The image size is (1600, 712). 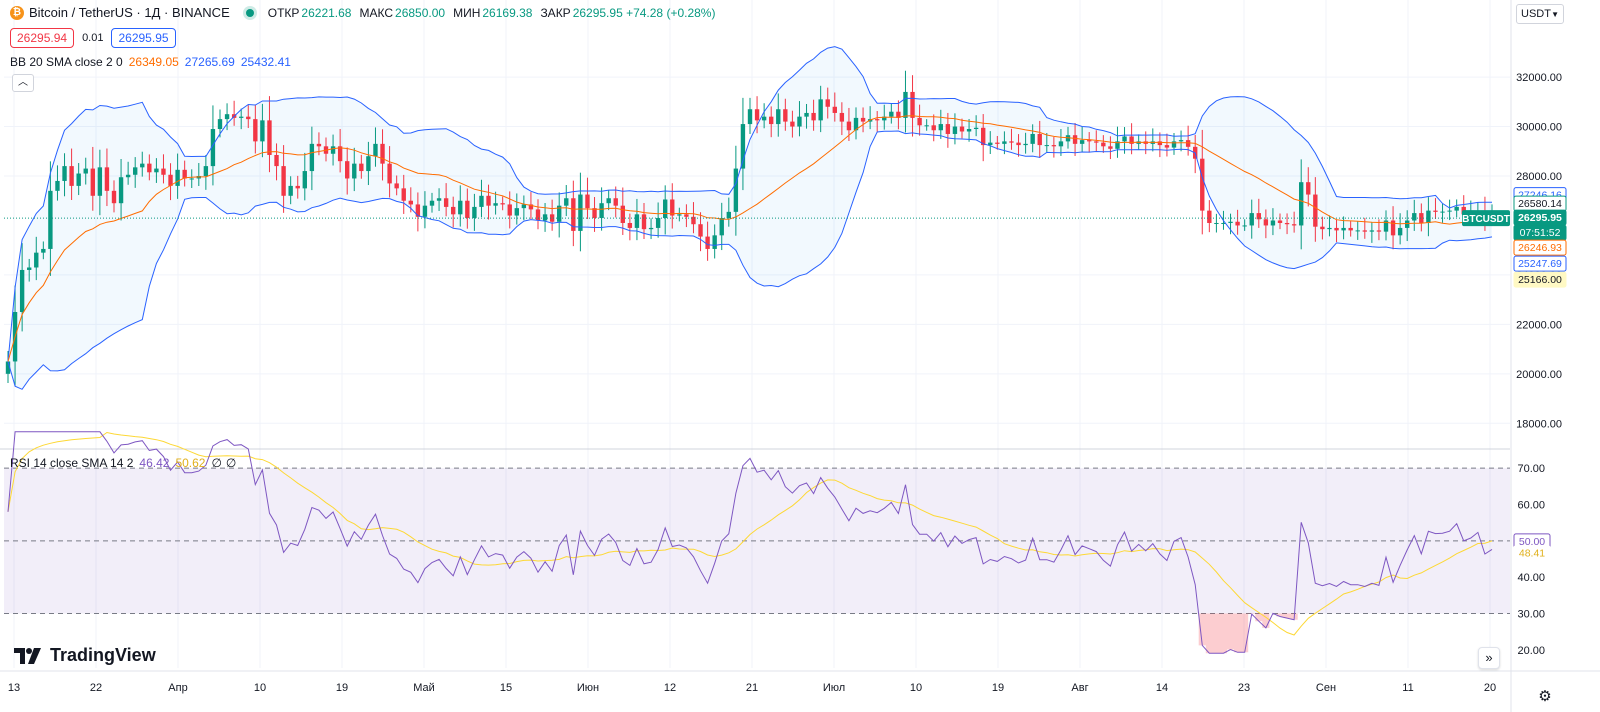 What do you see at coordinates (66, 62) in the screenshot?
I see `bollinger-name: BB 20 SMA close 2 0` at bounding box center [66, 62].